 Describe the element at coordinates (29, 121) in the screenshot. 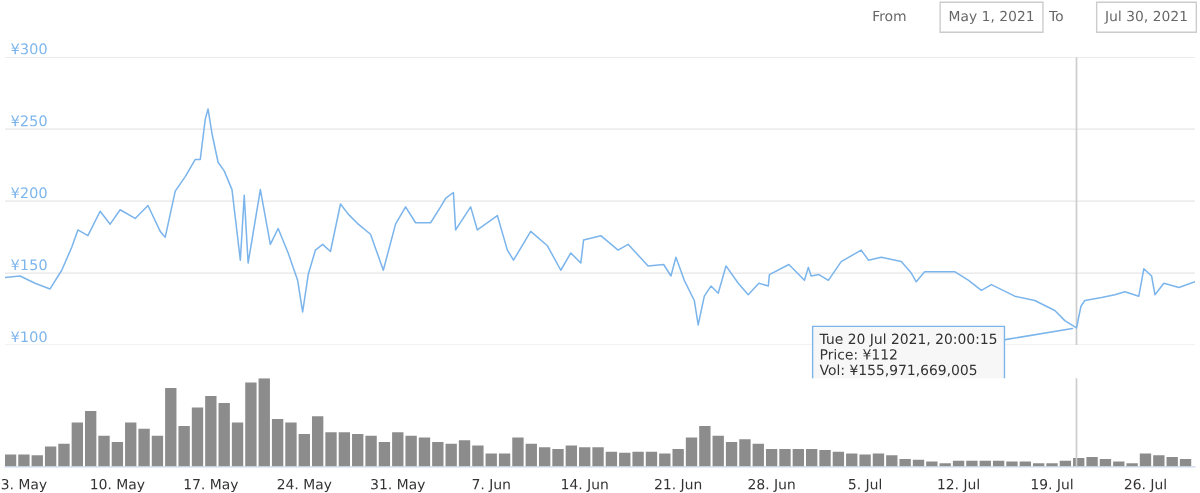

I see `y-tick-label: ¥250` at that location.